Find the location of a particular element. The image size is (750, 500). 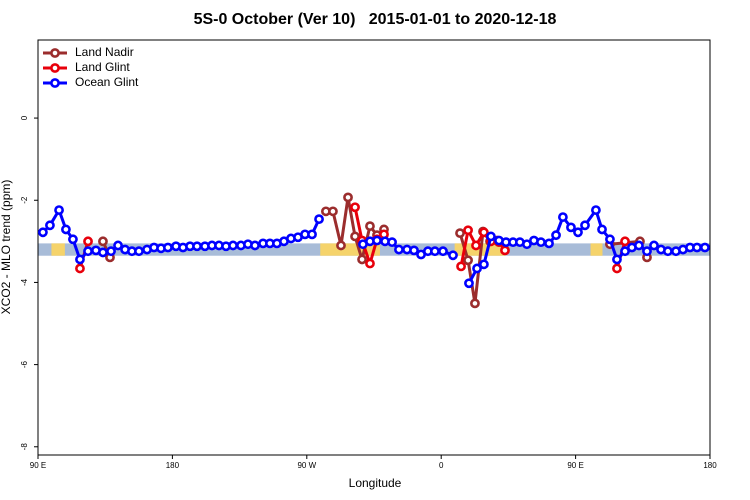

y-tick-label: -2 is located at coordinates (24, 200).